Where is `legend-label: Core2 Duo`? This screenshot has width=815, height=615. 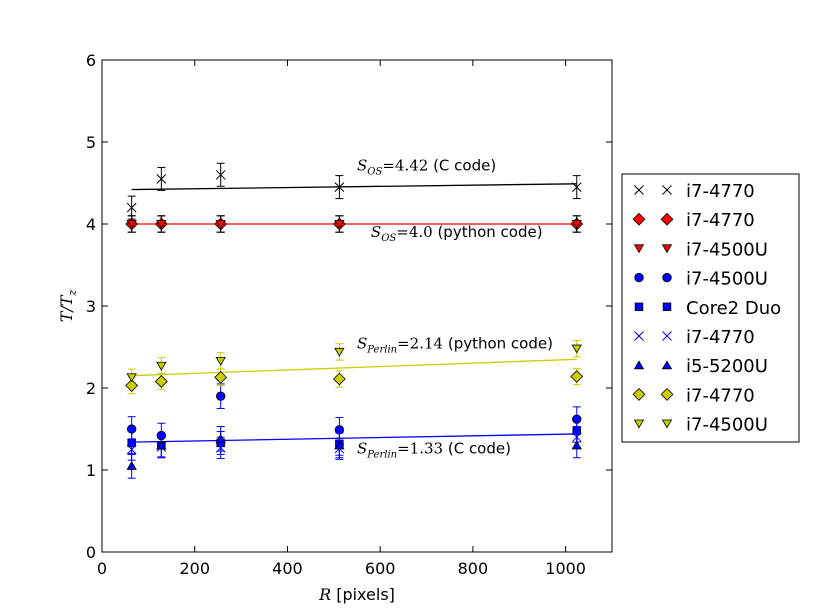 legend-label: Core2 Duo is located at coordinates (733, 308).